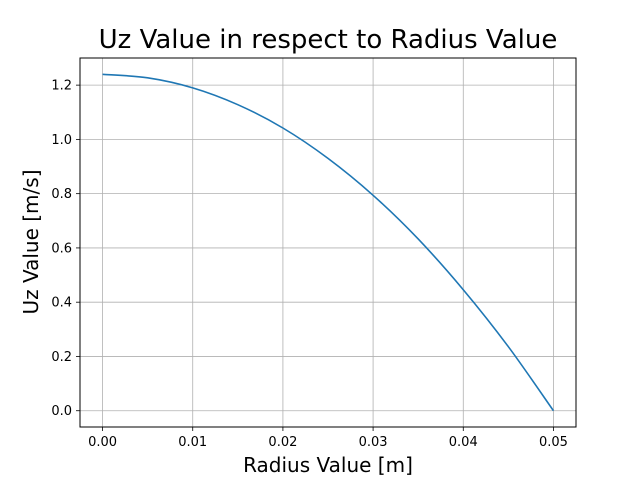 This screenshot has width=640, height=480. What do you see at coordinates (328, 40) in the screenshot?
I see `chart-title: Uz Value in respect to Radius Value` at bounding box center [328, 40].